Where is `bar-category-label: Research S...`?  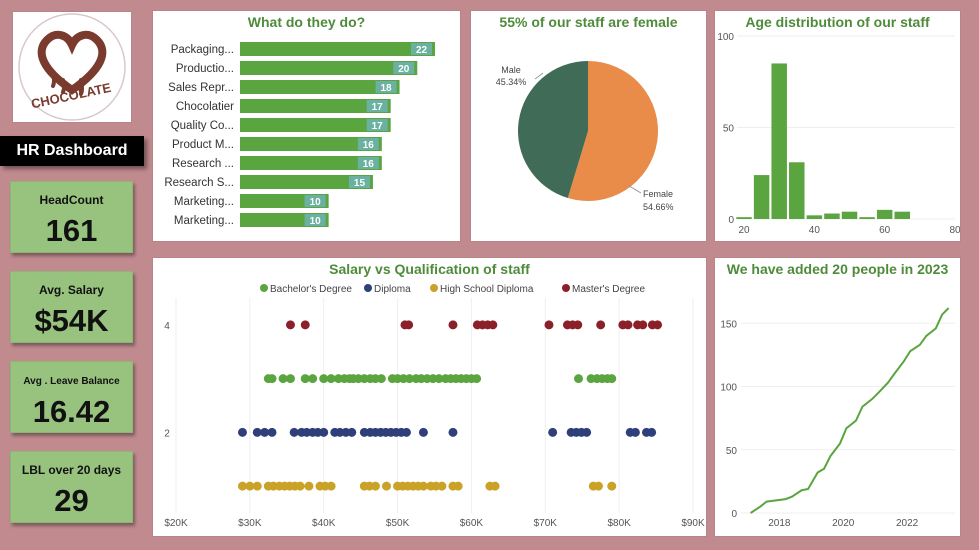 bar-category-label: Research S... is located at coordinates (199, 183).